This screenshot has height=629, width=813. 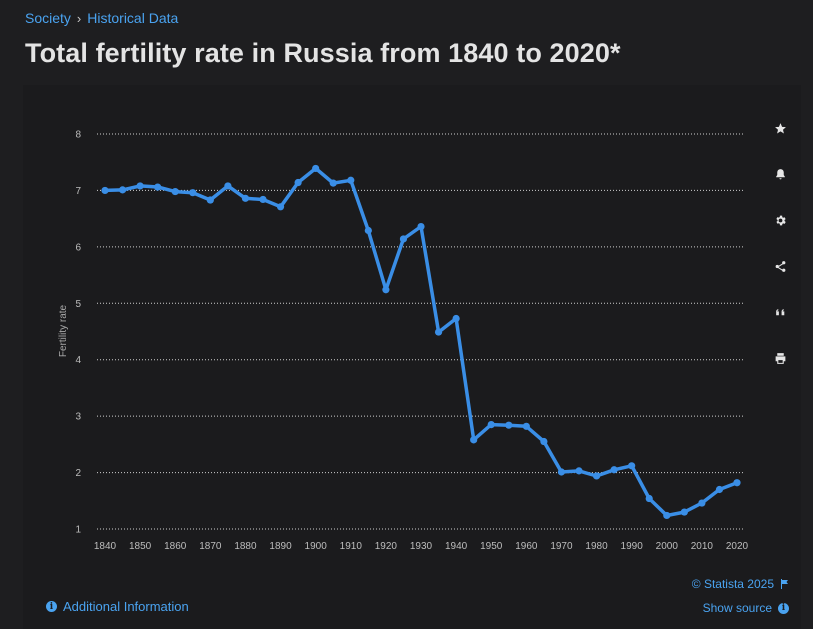 I want to click on data-point-1950, so click(x=491, y=425).